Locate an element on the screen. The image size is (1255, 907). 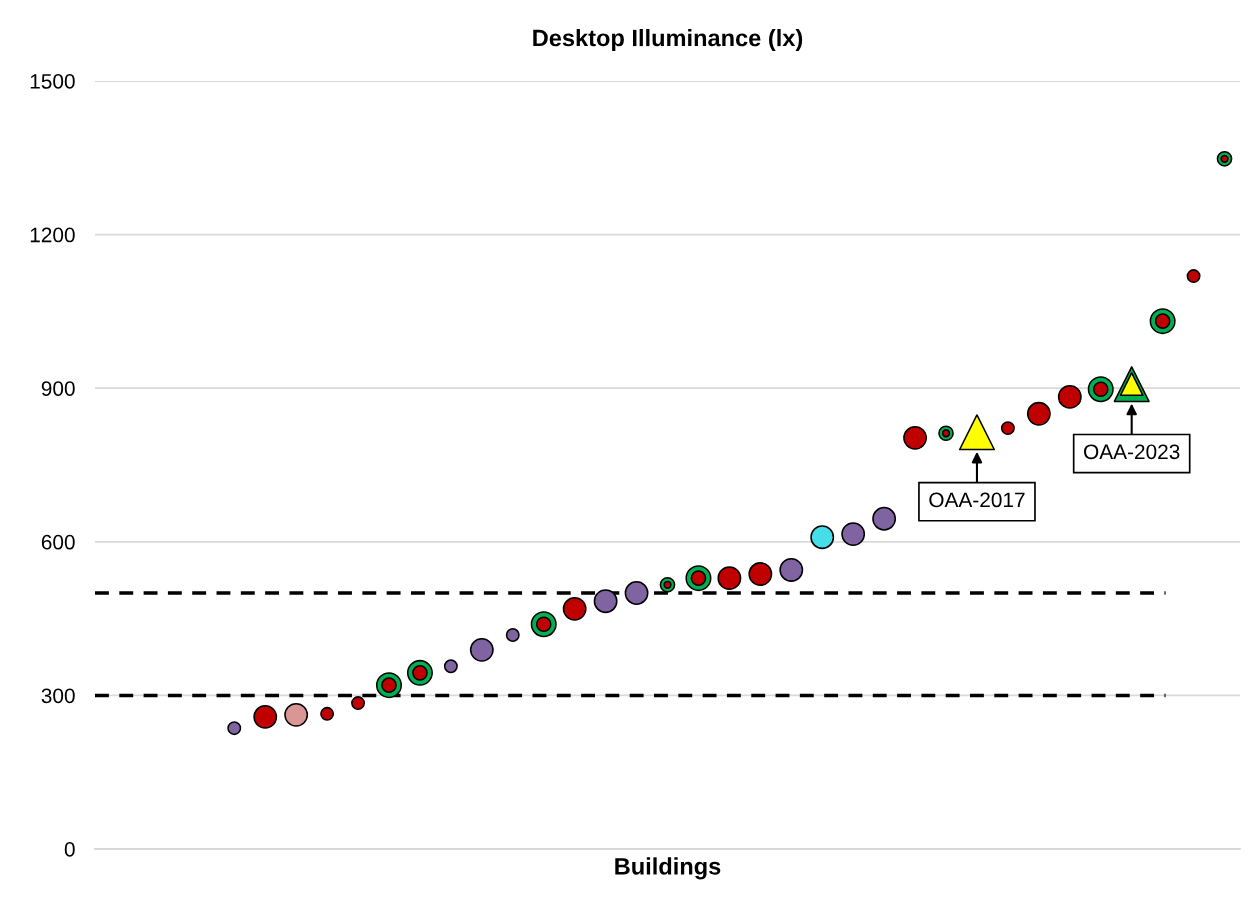
y-tick-label: 900 is located at coordinates (58, 388).